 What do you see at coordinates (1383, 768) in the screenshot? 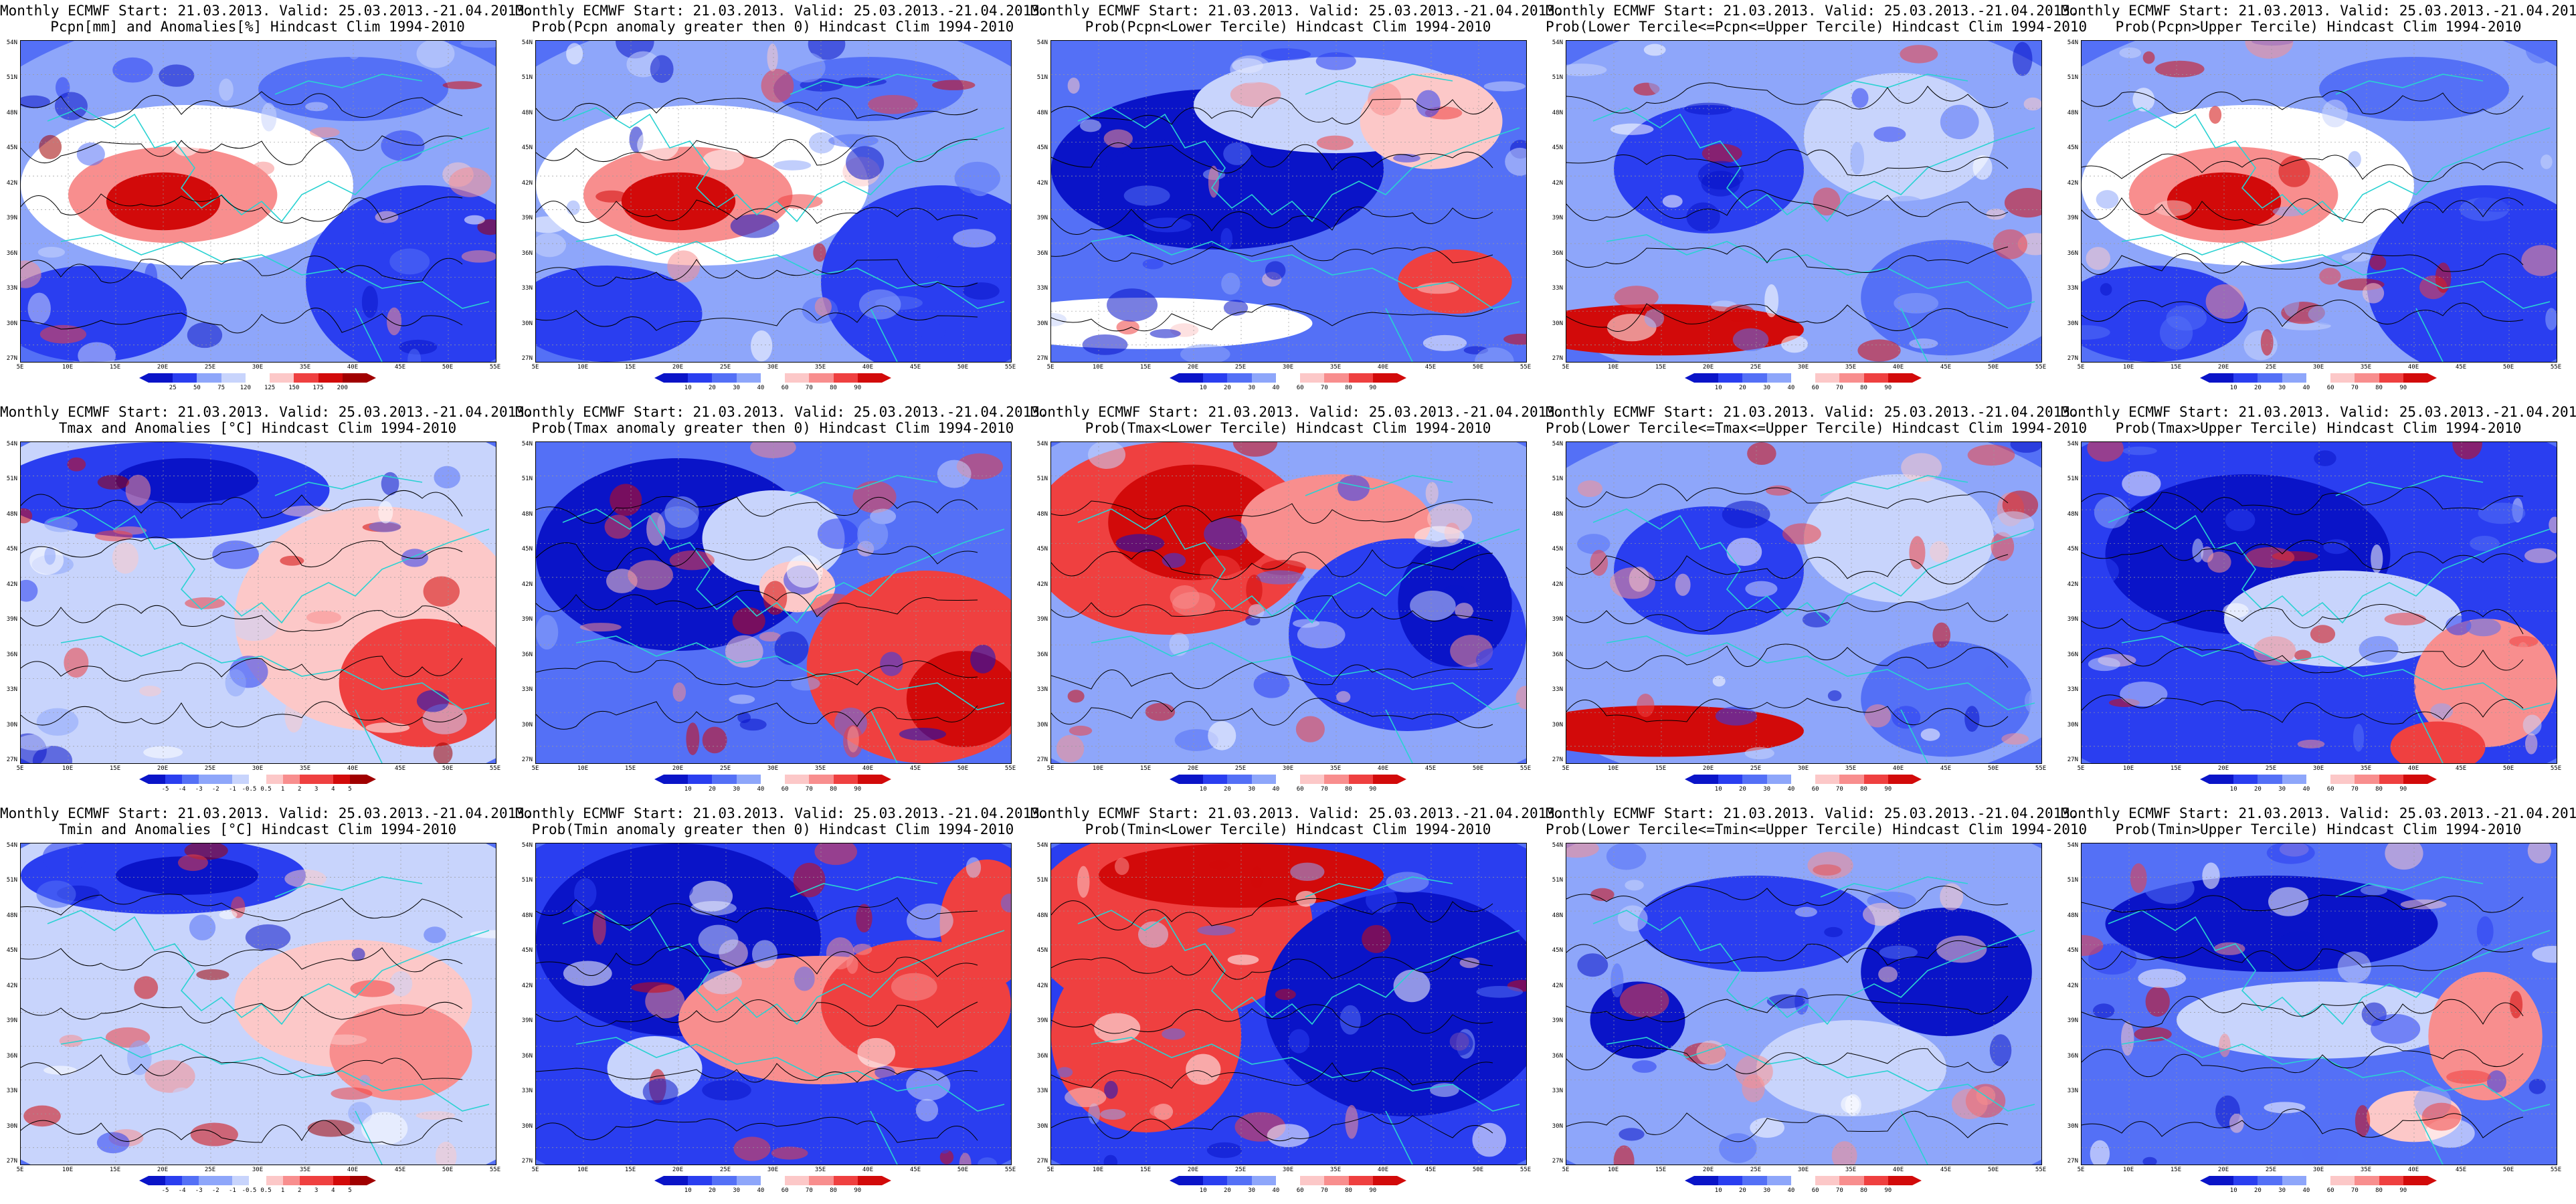
I see `longitude-label: 40E` at bounding box center [1383, 768].